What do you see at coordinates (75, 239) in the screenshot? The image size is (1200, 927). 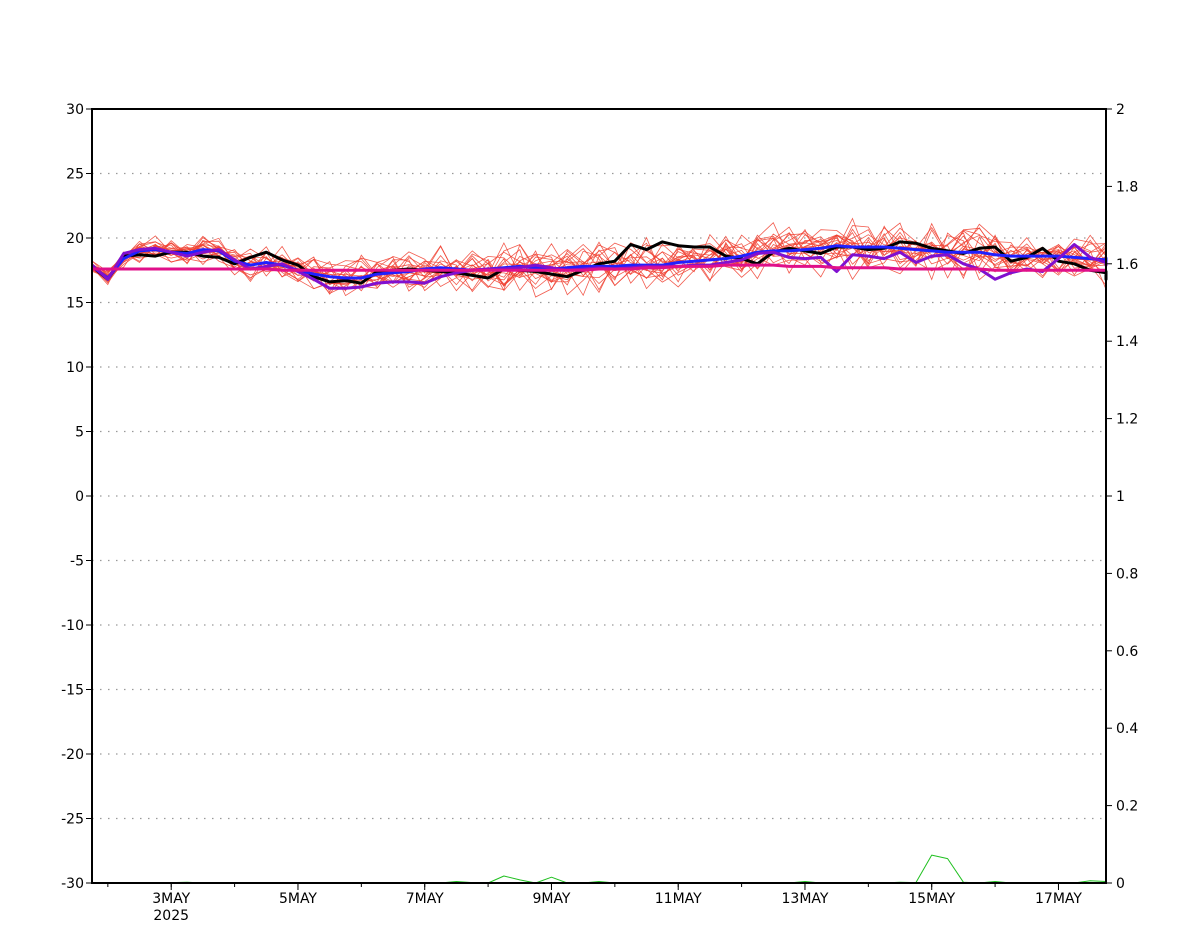 I see `y-left-tick-label: 20` at bounding box center [75, 239].